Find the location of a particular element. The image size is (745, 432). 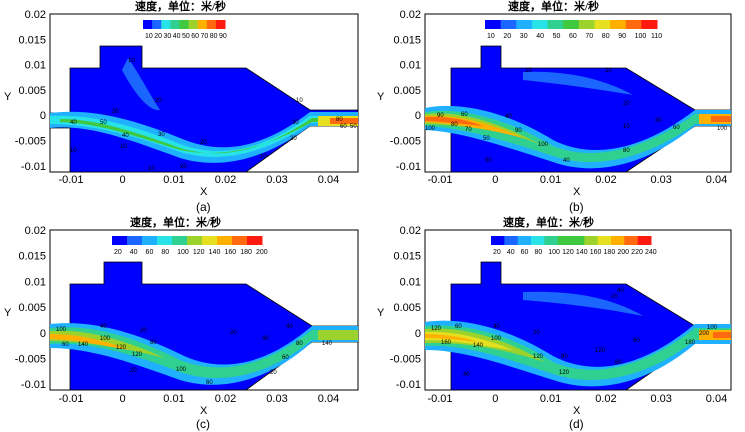

x-tick-label: 0 is located at coordinates (495, 180).